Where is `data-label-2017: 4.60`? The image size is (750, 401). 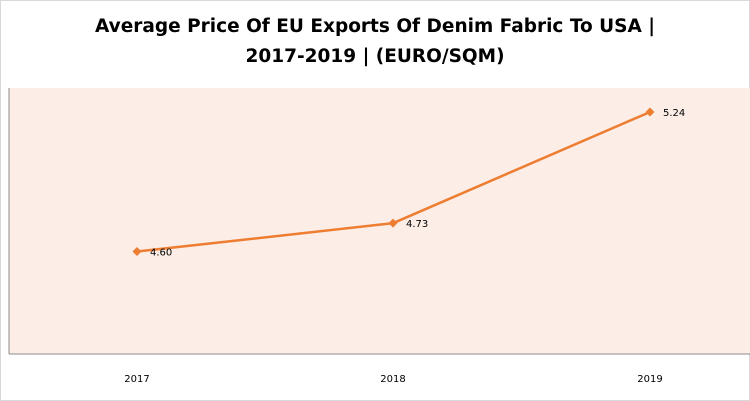 data-label-2017: 4.60 is located at coordinates (161, 253).